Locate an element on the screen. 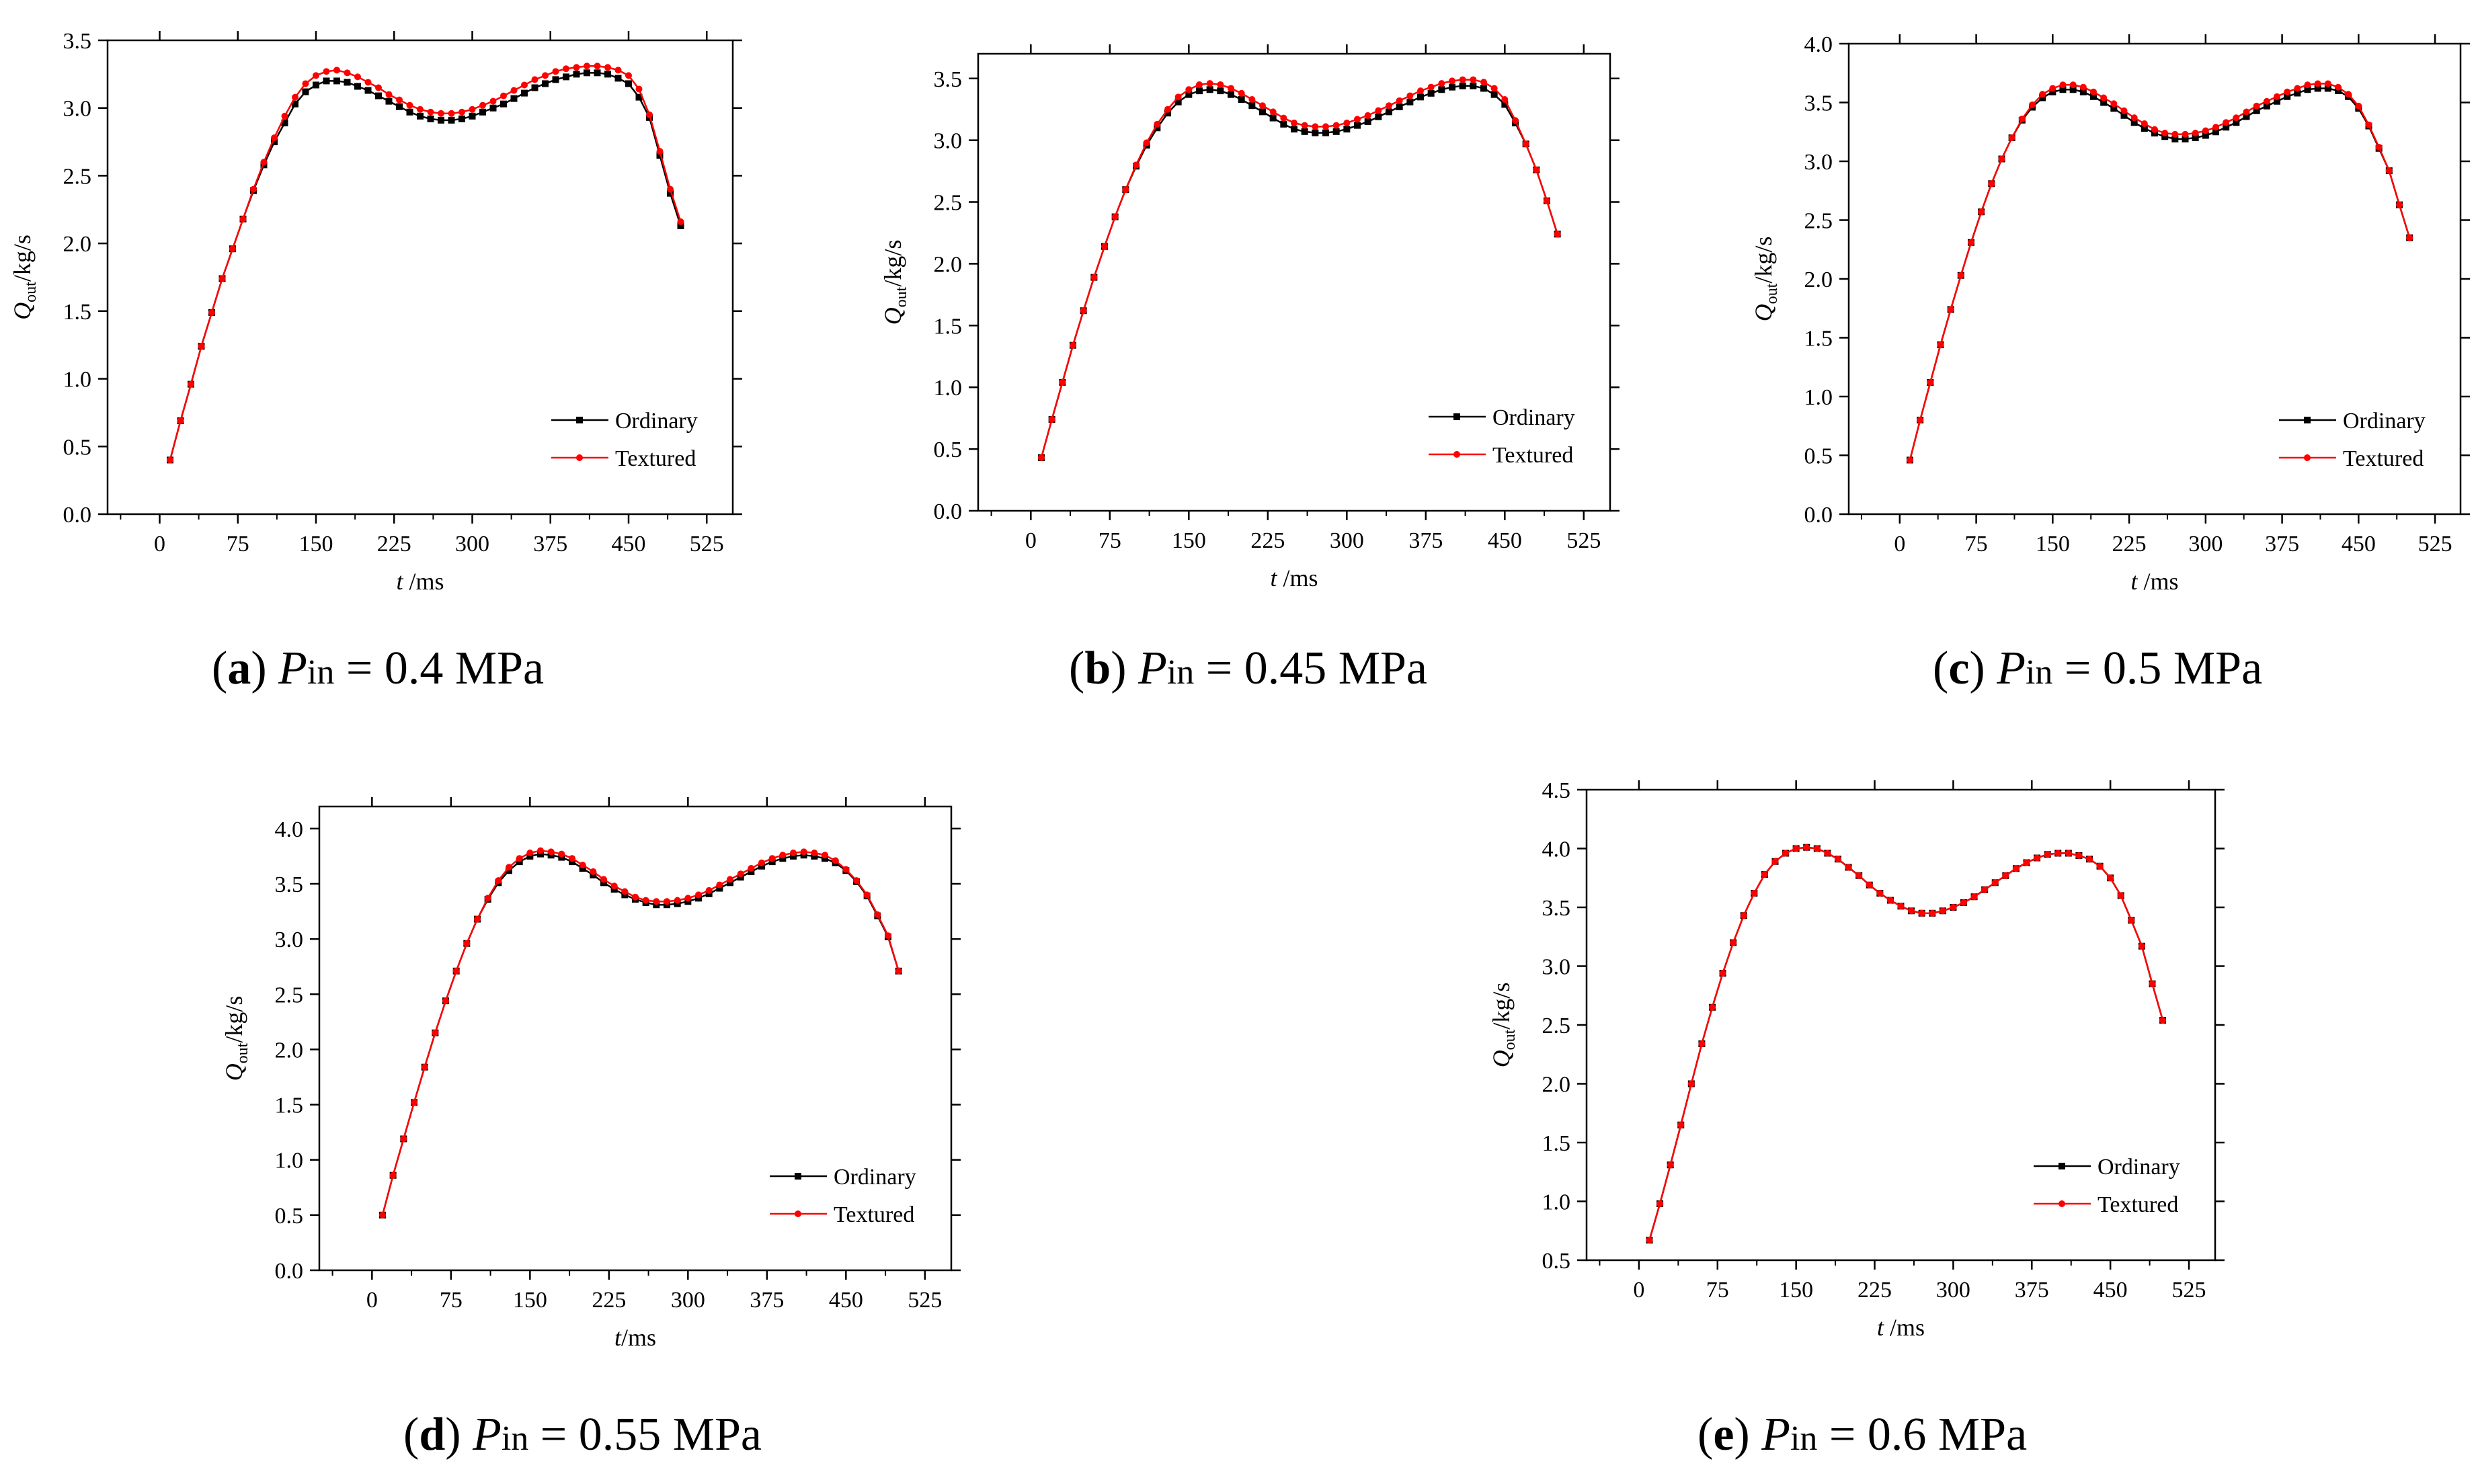  y-tick-label: 0.0 is located at coordinates (77, 515).